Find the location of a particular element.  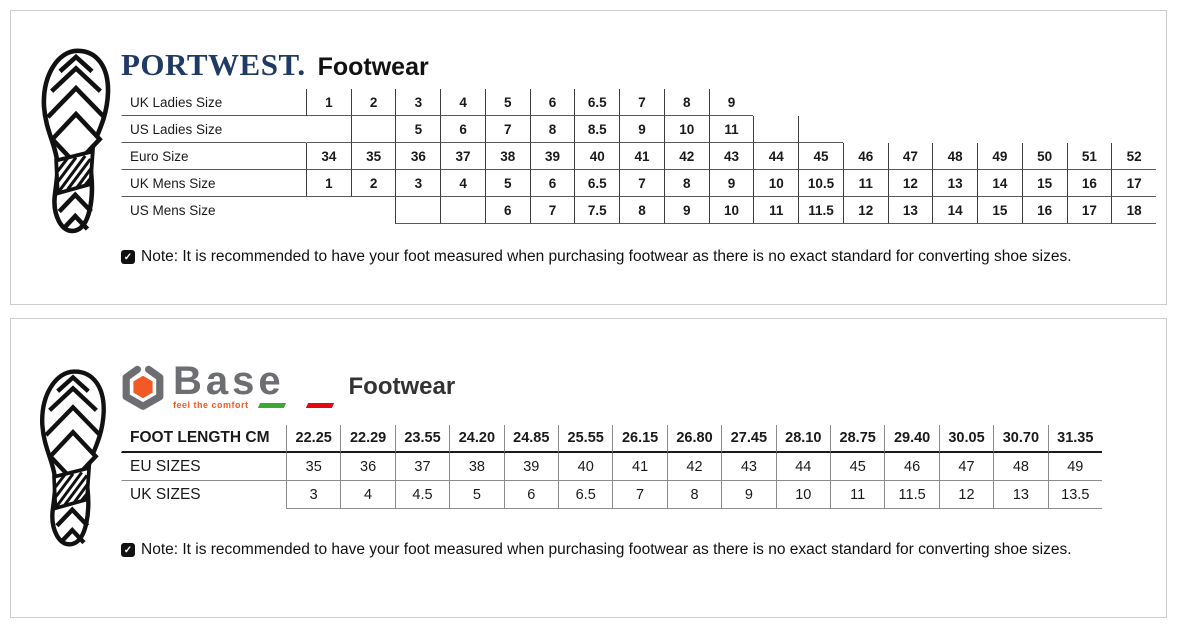

size-cell: 13.5 is located at coordinates (1074, 495).